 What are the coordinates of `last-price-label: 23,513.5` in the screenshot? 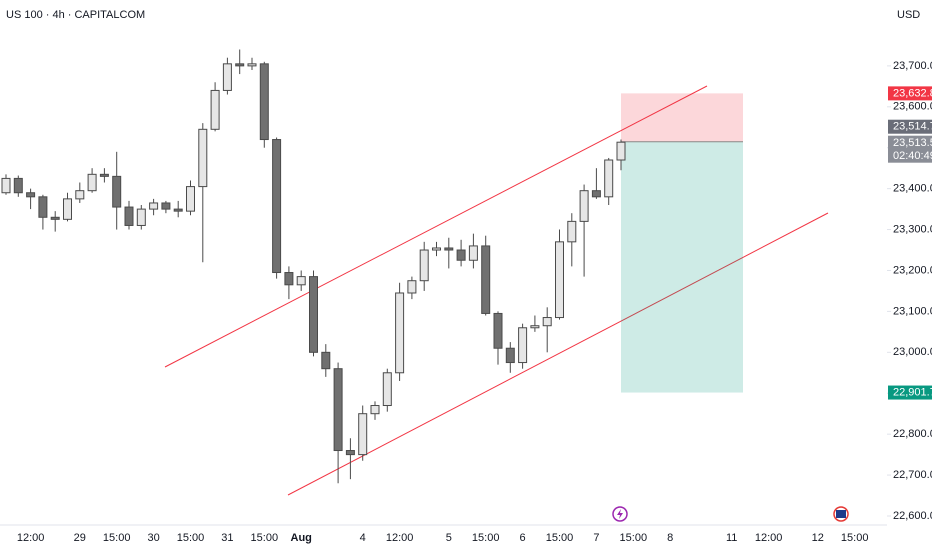 It's located at (912, 143).